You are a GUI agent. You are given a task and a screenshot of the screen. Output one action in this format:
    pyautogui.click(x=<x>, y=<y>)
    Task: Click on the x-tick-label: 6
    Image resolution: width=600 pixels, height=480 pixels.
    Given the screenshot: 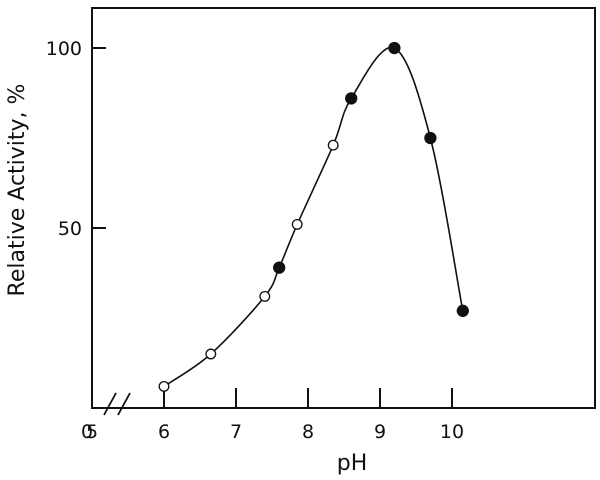 What is the action you would take?
    pyautogui.click(x=164, y=432)
    